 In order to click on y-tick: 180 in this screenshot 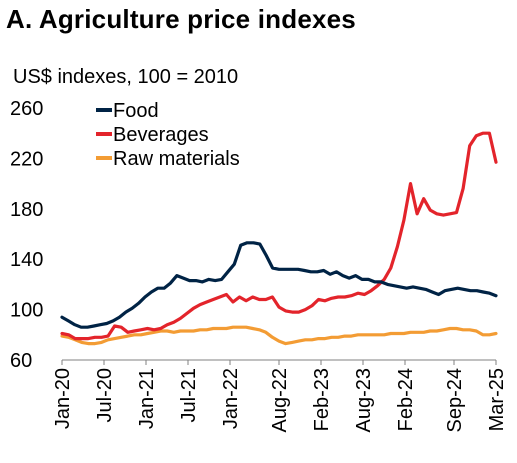, I will do `click(26, 210)`.